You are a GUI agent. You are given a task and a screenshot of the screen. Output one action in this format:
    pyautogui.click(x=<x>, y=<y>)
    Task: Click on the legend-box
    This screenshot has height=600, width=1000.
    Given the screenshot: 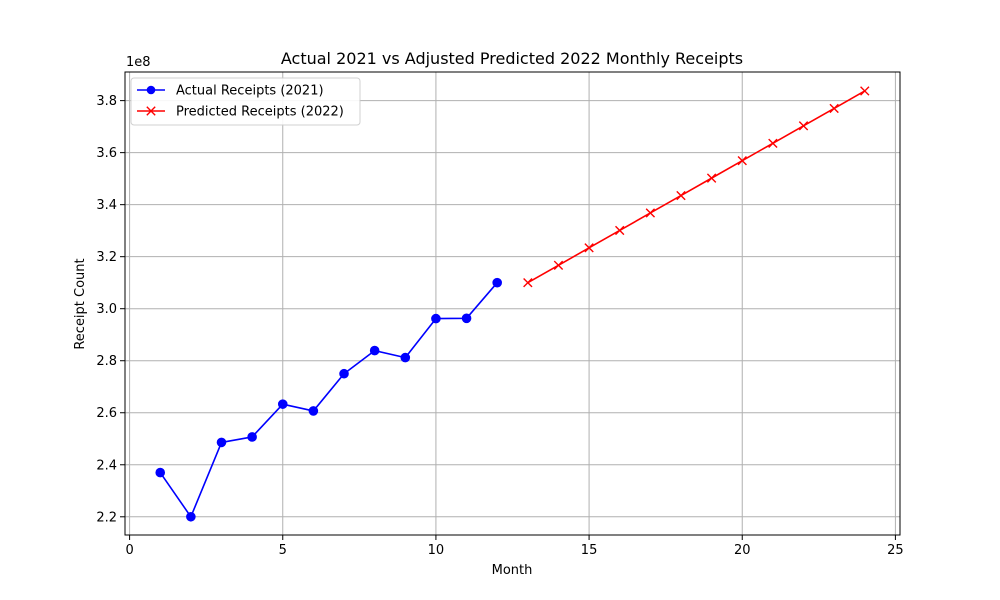 What is the action you would take?
    pyautogui.click(x=245, y=101)
    